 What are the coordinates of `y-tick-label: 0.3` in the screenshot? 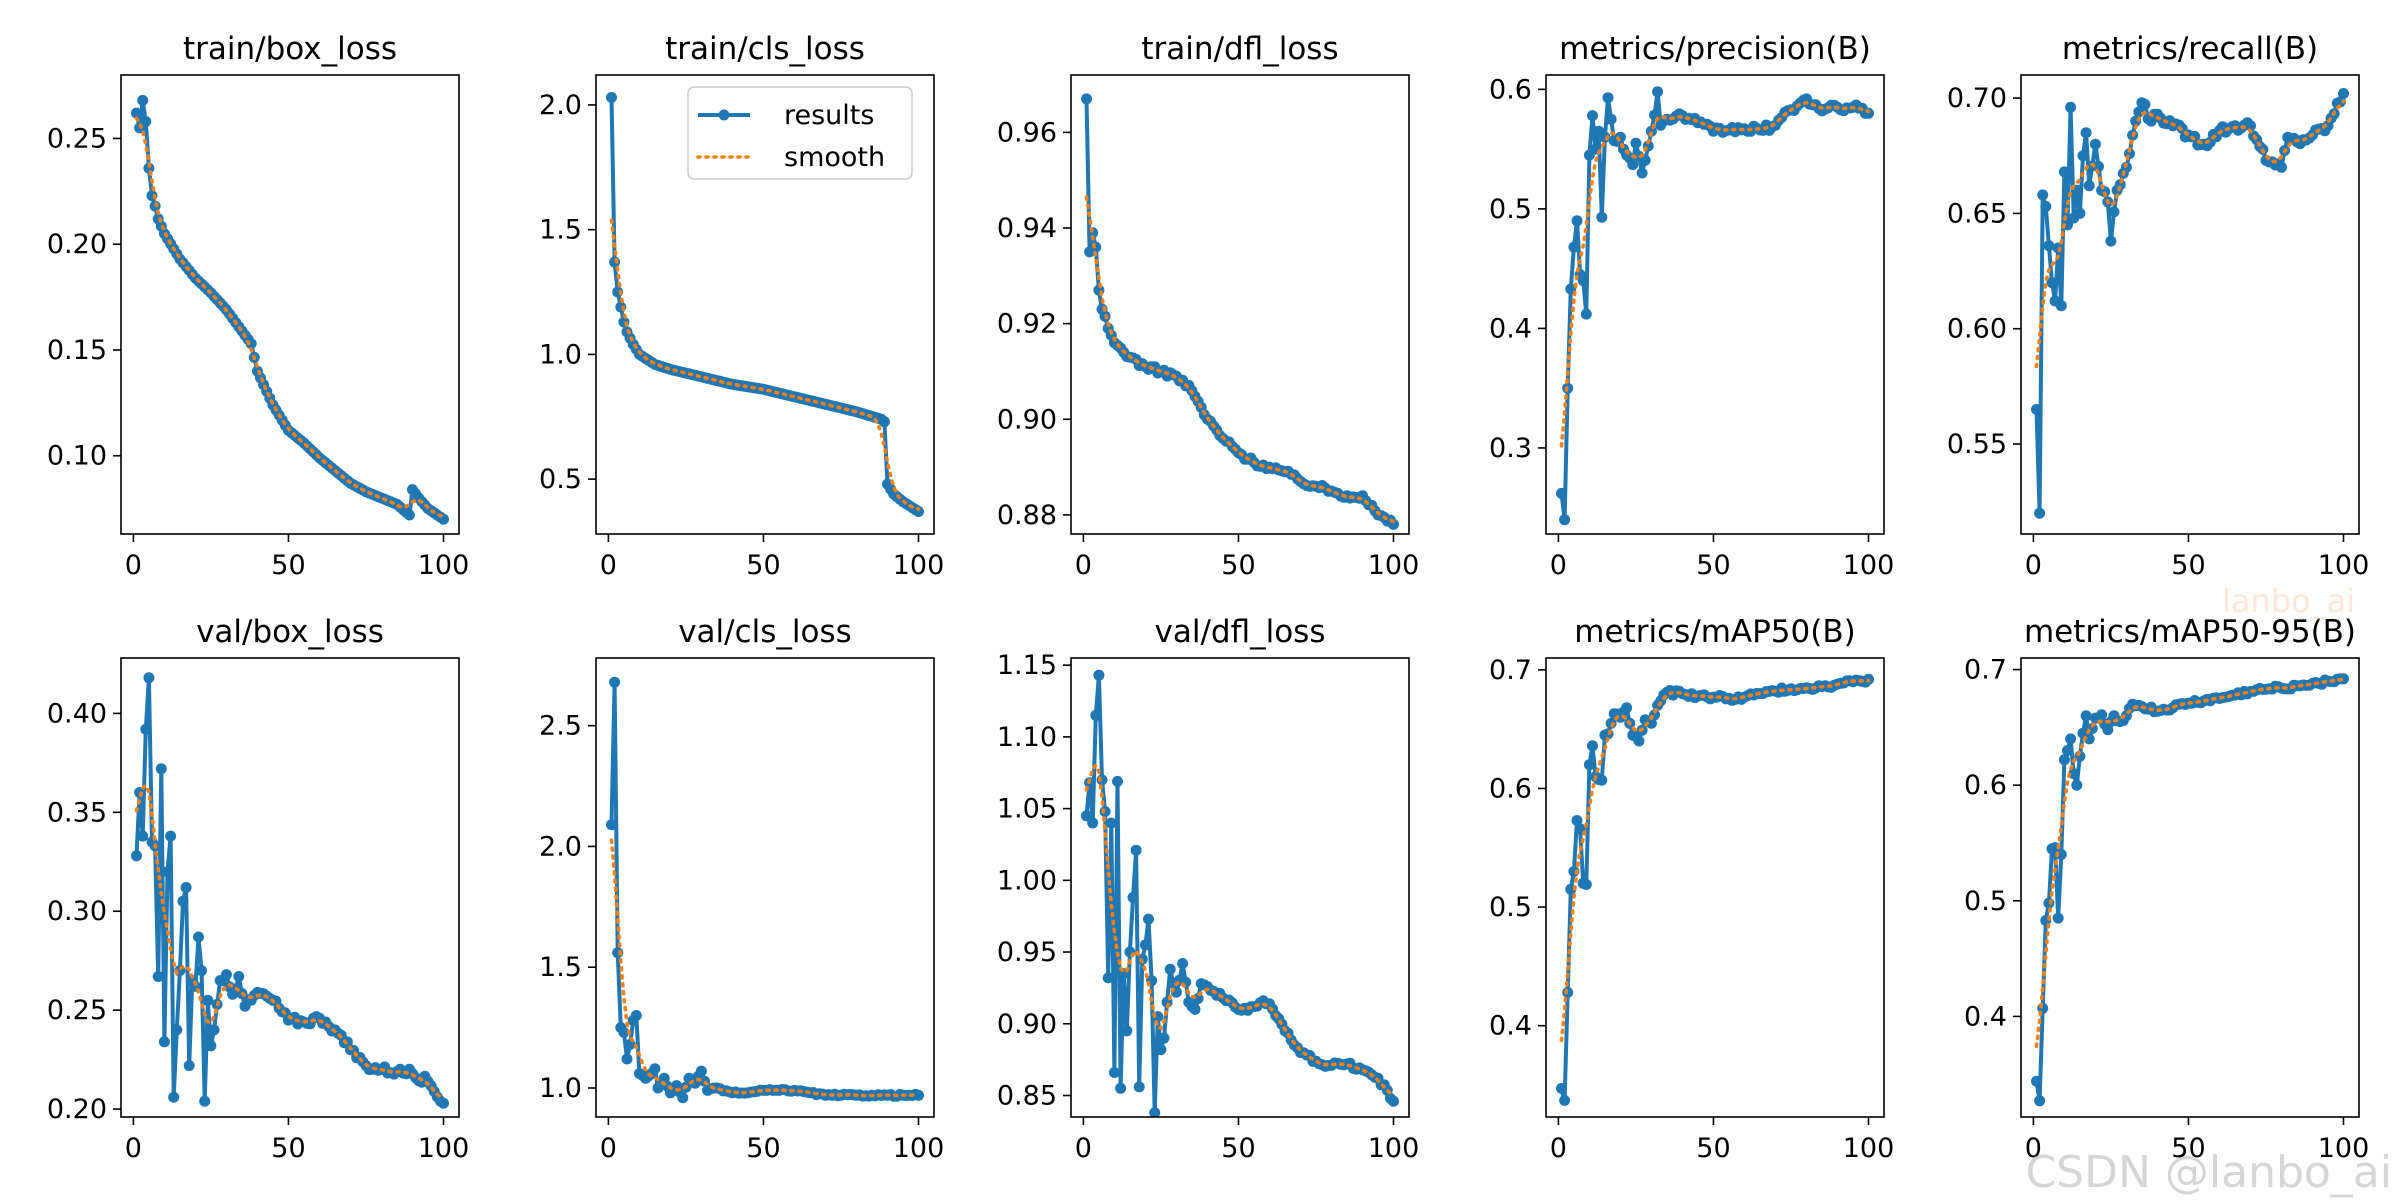 It's located at (1510, 448).